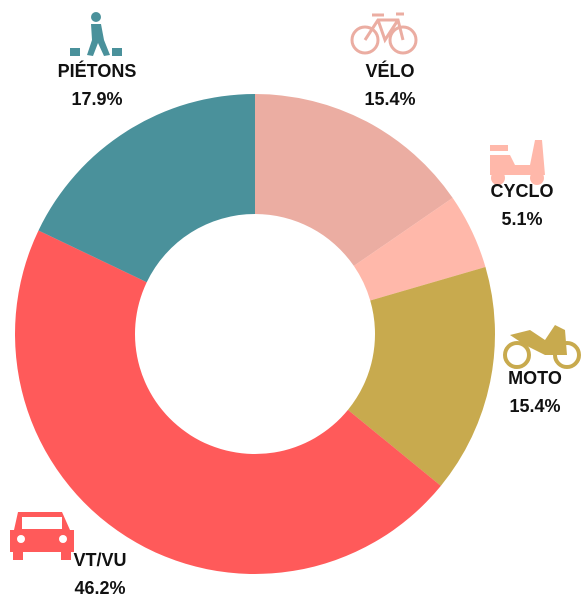 The image size is (583, 601). What do you see at coordinates (389, 70) in the screenshot?
I see `category-label: VÉLO` at bounding box center [389, 70].